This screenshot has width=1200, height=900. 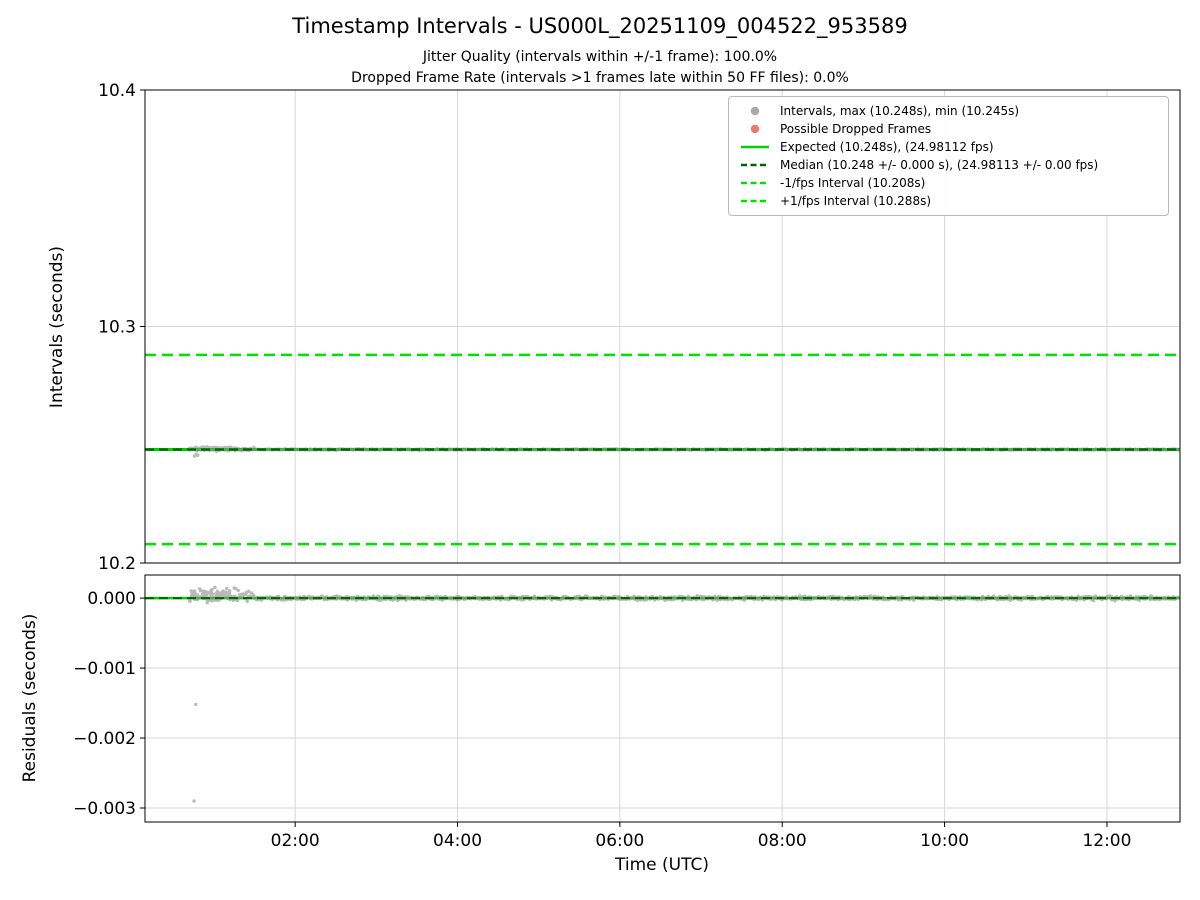 I want to click on y-tick-label: 10.2, so click(x=117, y=564).